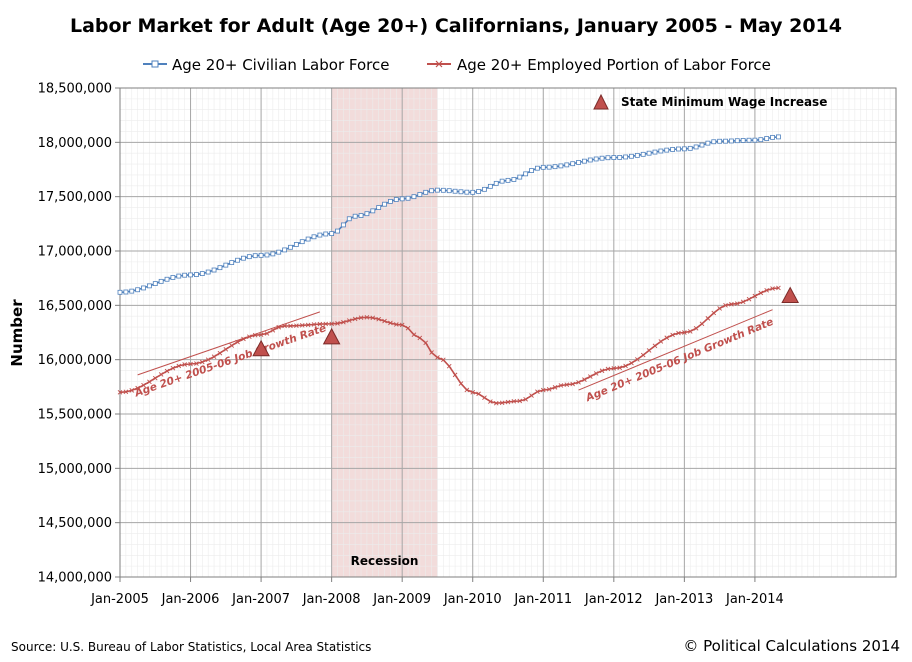  What do you see at coordinates (385, 561) in the screenshot?
I see `recession-label: Recession` at bounding box center [385, 561].